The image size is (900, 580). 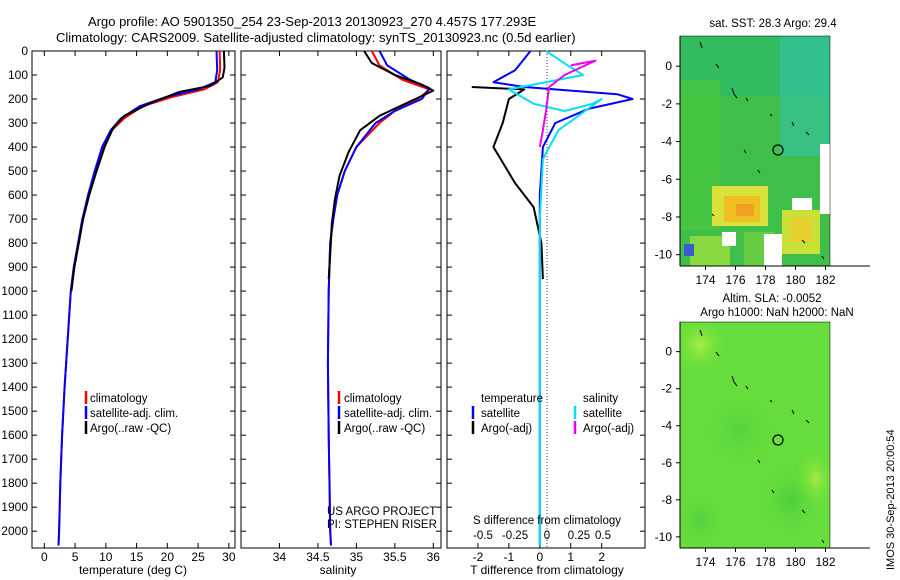 What do you see at coordinates (506, 429) in the screenshot?
I see `legend-label-t-argo: Argo(-adj)` at bounding box center [506, 429].